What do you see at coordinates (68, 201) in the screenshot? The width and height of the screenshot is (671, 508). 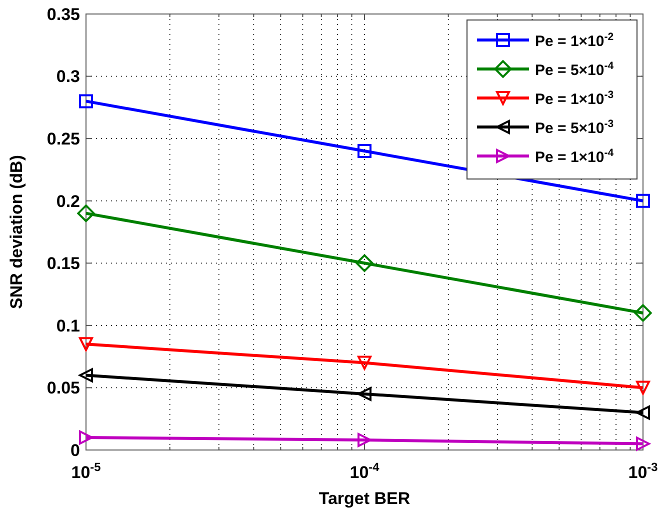 I see `y-tick-label: 0.2` at bounding box center [68, 201].